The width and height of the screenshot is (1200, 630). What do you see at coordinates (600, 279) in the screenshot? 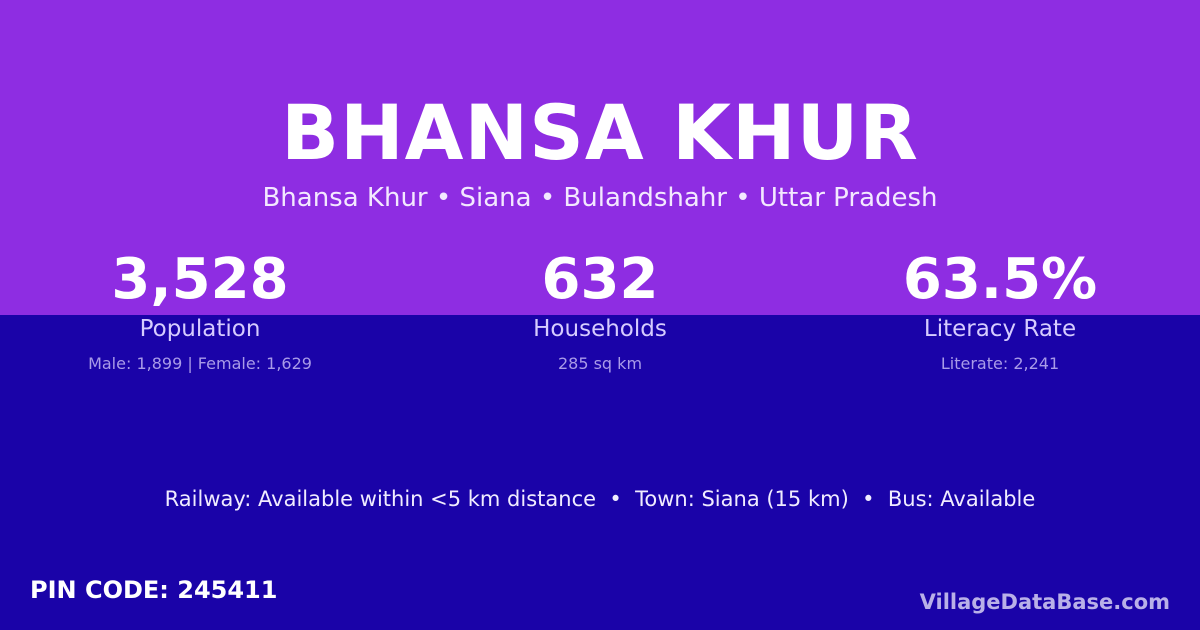
I see `stat-value: 632` at bounding box center [600, 279].